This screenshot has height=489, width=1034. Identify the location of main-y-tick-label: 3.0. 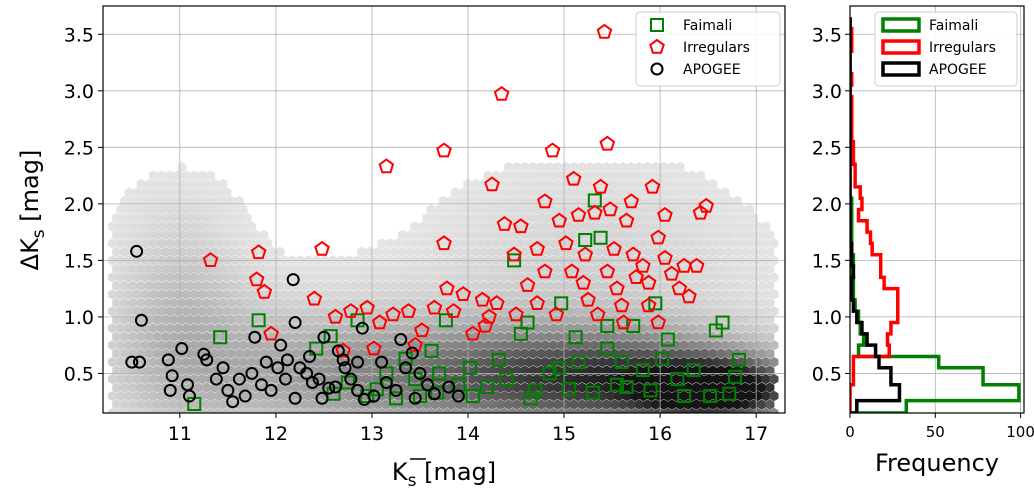
(79, 92).